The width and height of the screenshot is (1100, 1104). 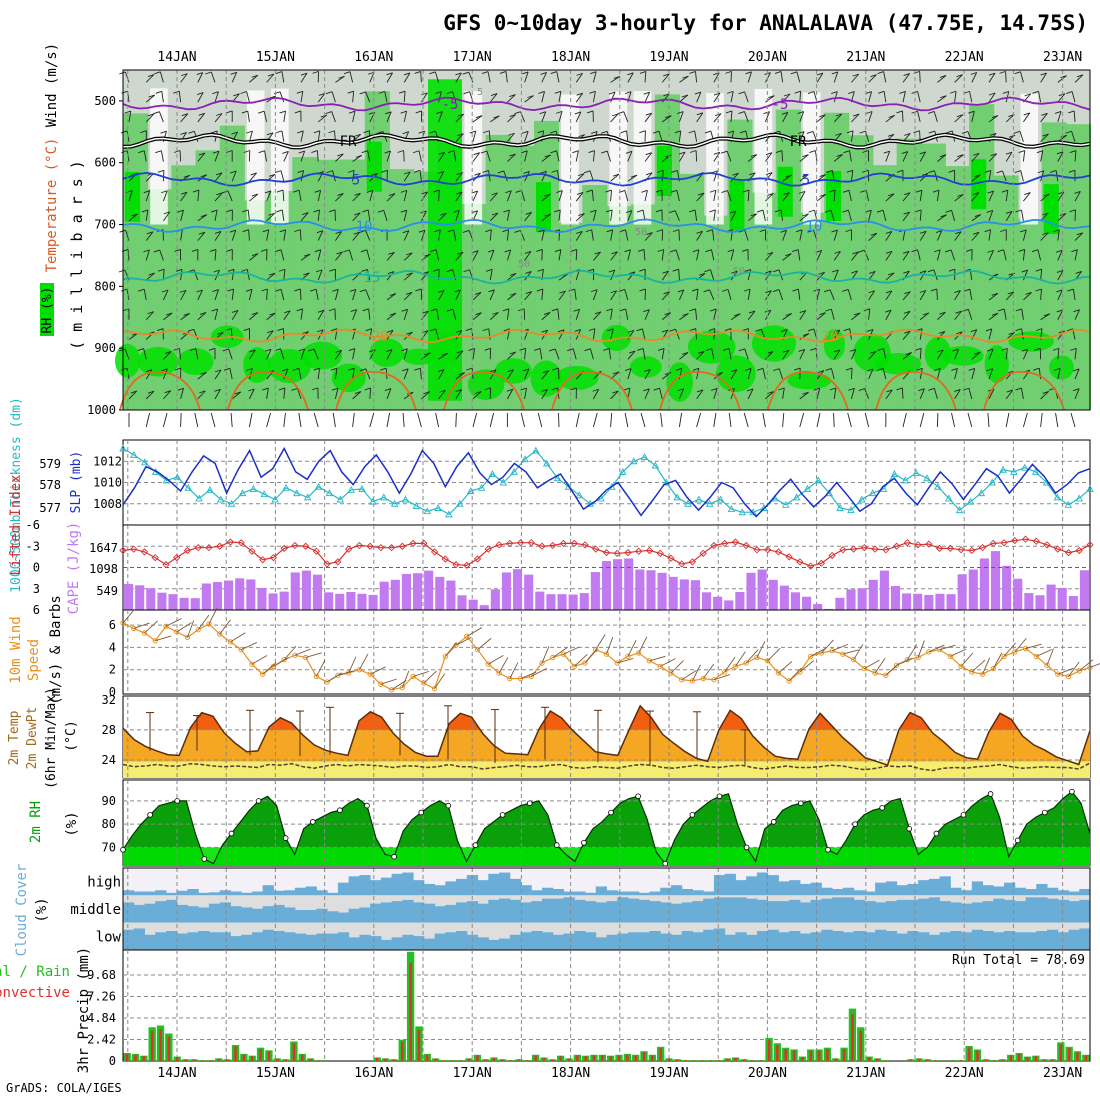 What do you see at coordinates (109, 847) in the screenshot?
I see `rh2m-tick-label: 70` at bounding box center [109, 847].